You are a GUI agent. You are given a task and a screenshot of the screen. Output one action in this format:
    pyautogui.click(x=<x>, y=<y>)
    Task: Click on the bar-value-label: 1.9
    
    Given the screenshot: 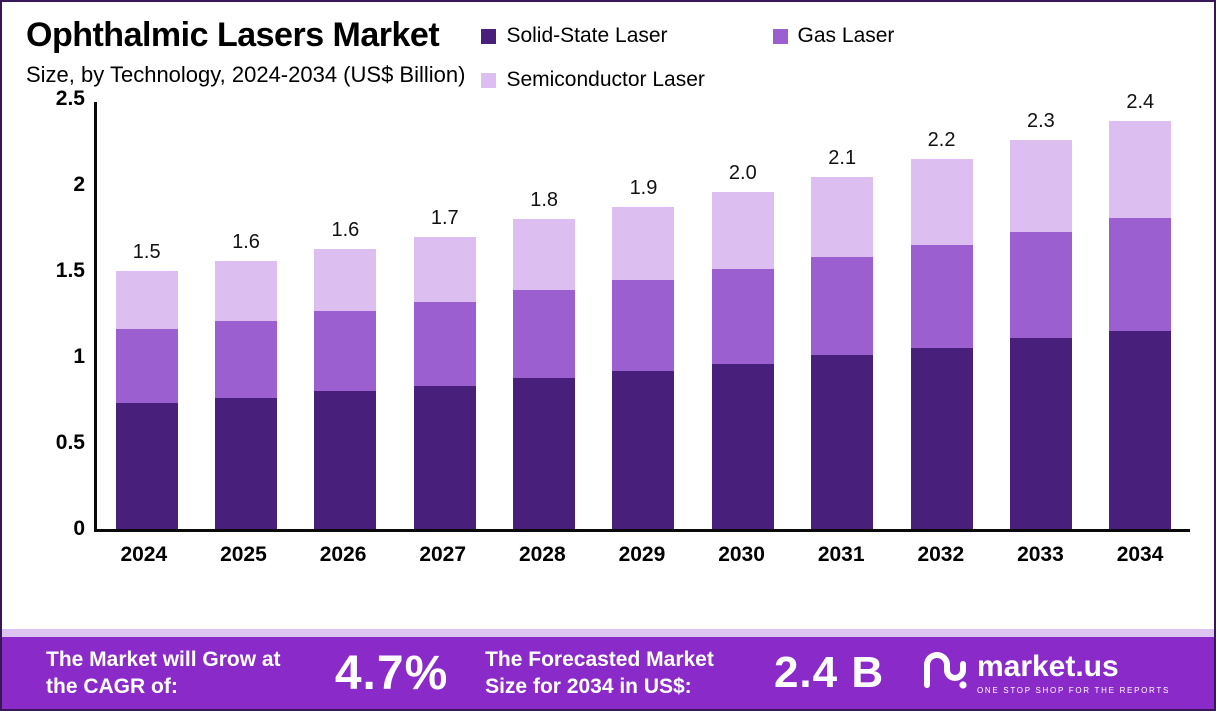 What is the action you would take?
    pyautogui.click(x=643, y=188)
    